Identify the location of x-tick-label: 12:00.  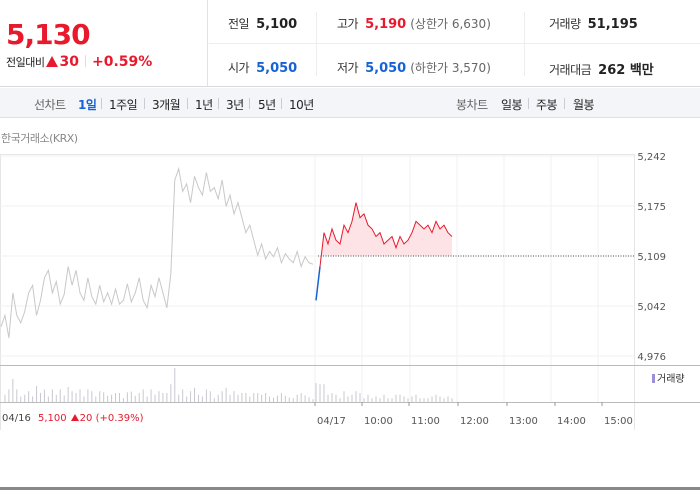
(474, 421).